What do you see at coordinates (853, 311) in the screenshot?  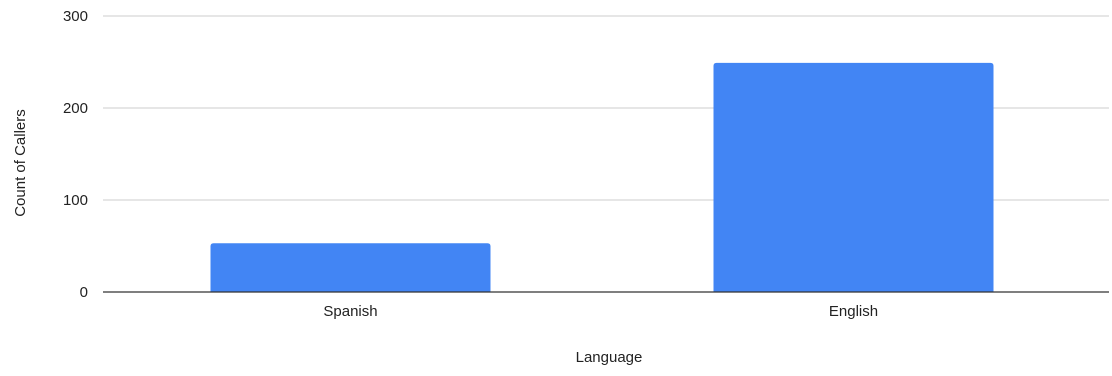 I see `x-tick-label: English` at bounding box center [853, 311].